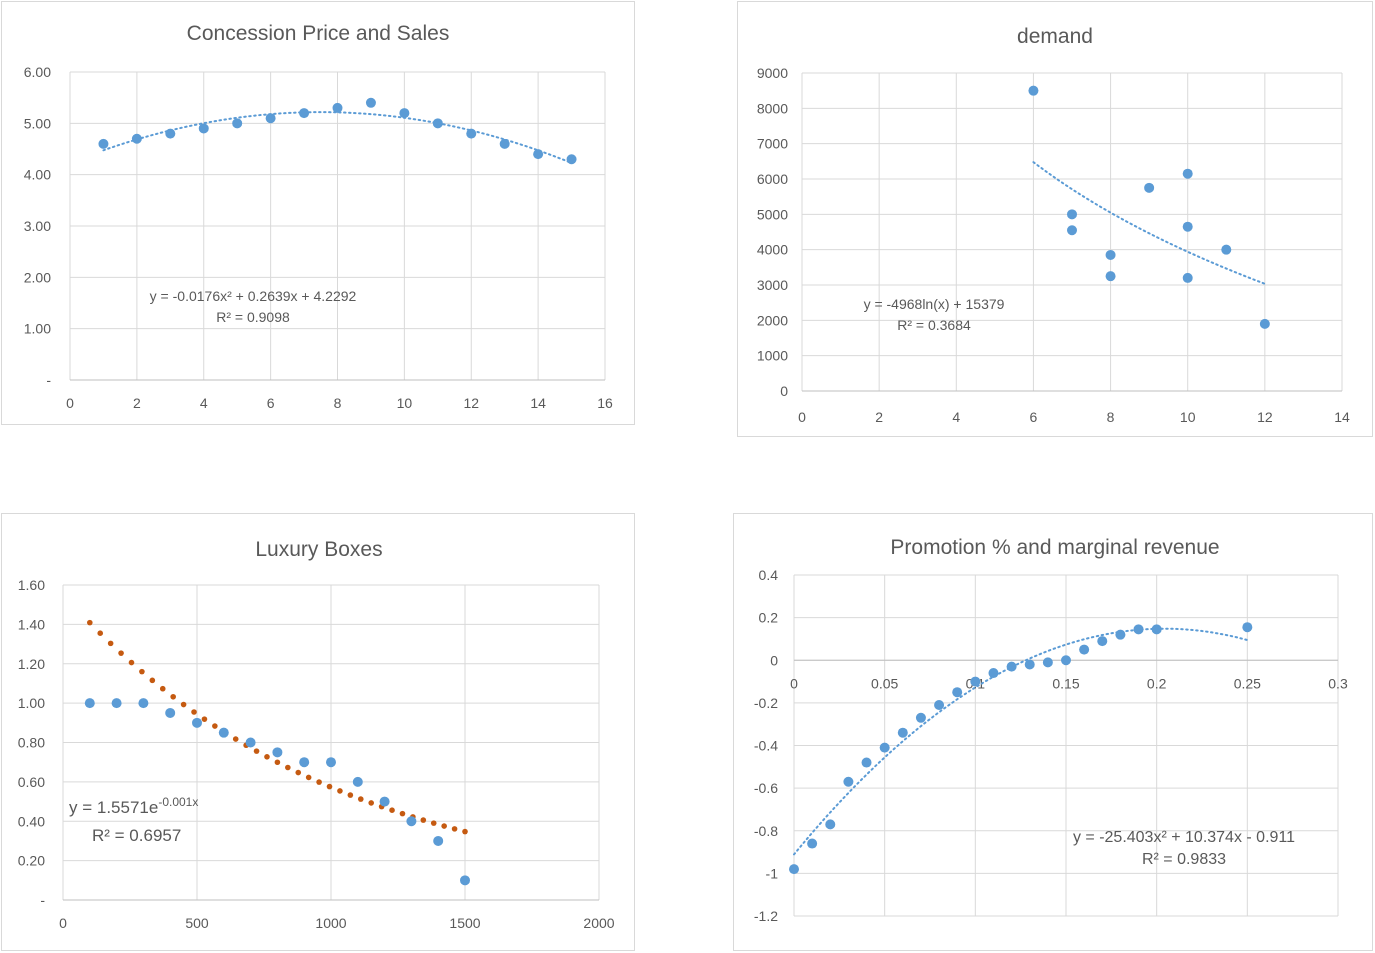 The height and width of the screenshot is (953, 1375). Describe the element at coordinates (766, 916) in the screenshot. I see `y-tick-label: -1.2` at that location.